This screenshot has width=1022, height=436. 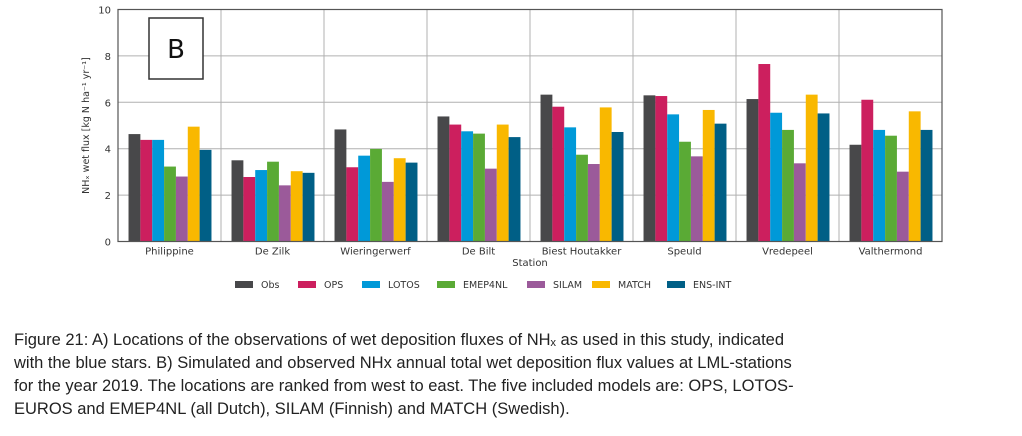 I want to click on x-tick-label: Speuld, so click(x=684, y=252).